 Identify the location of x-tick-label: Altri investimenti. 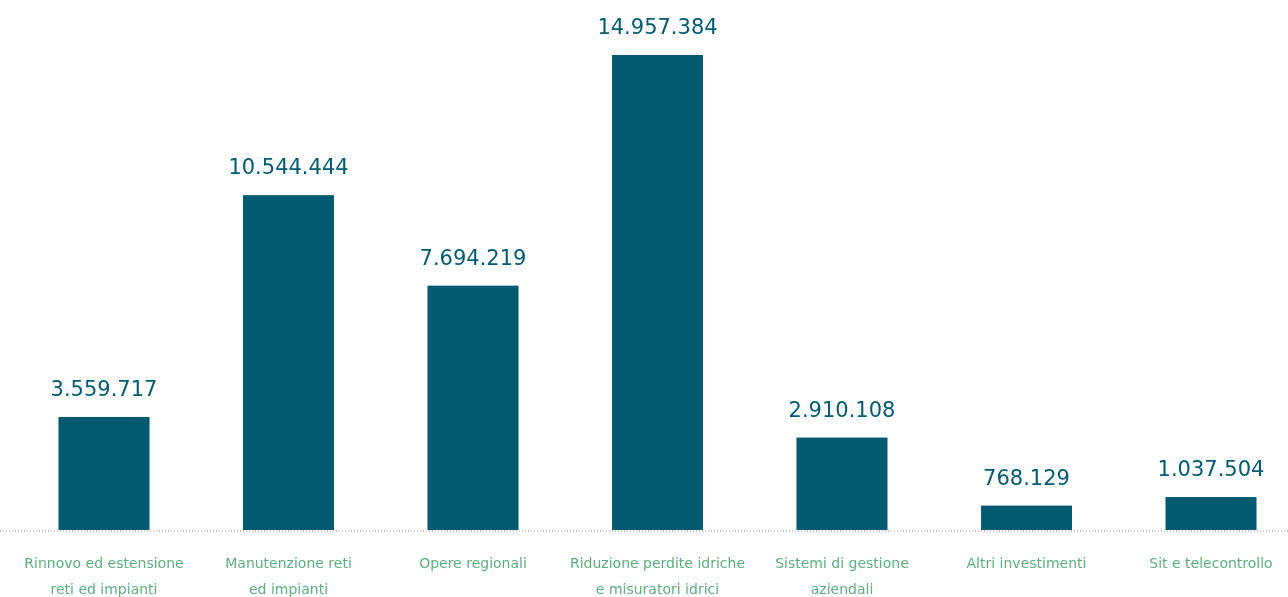
(1026, 563).